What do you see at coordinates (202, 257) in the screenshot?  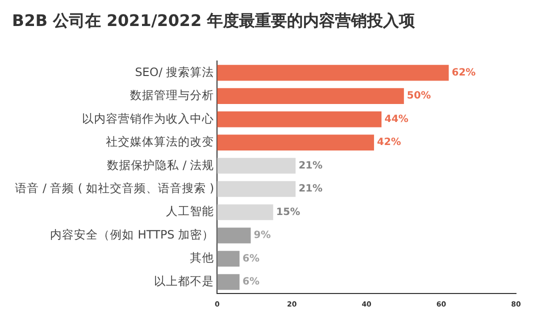 I see `y-tick-label: 其他` at bounding box center [202, 257].